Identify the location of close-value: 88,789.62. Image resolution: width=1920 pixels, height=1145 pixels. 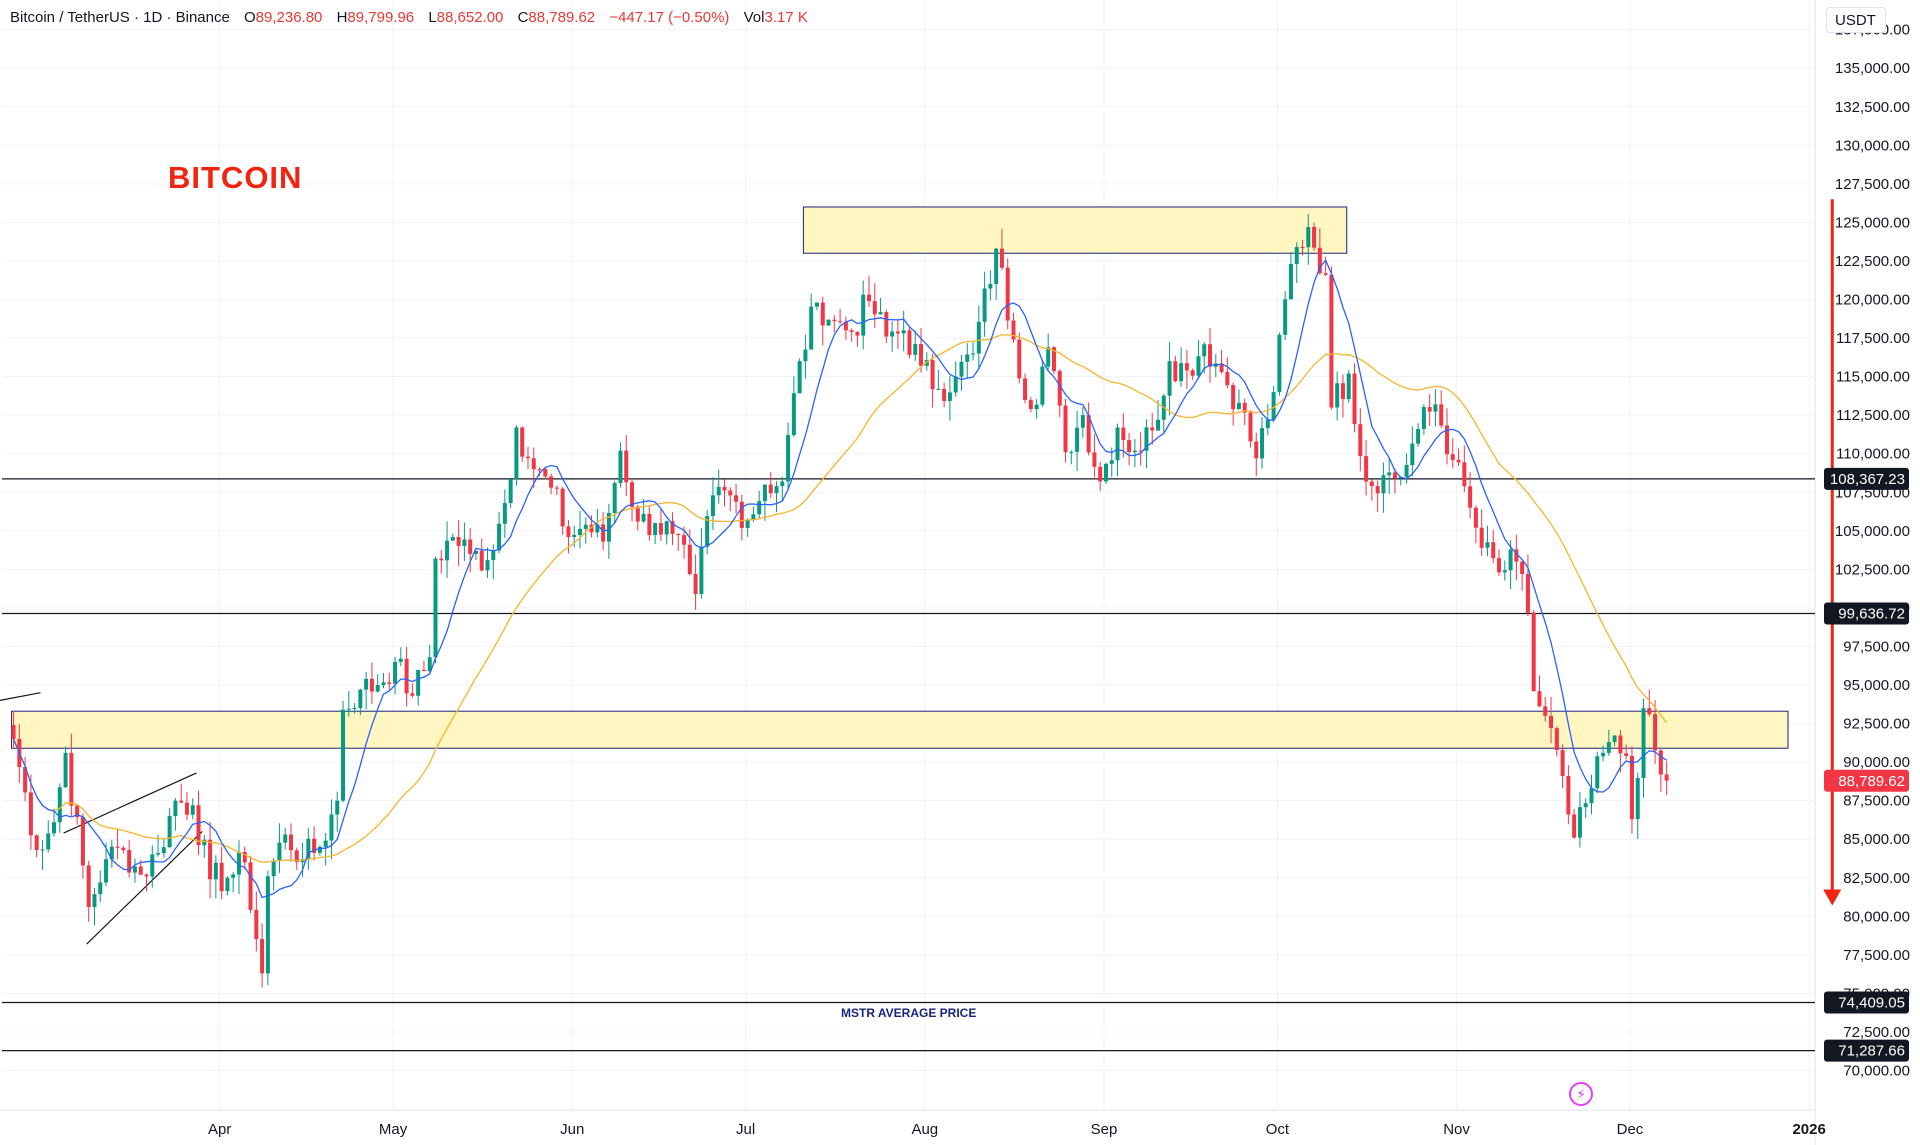
(562, 17).